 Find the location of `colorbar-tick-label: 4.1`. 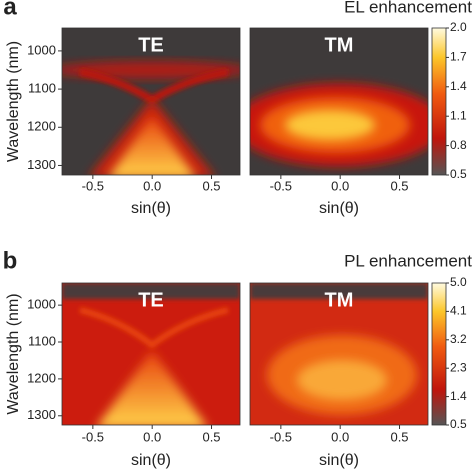

colorbar-tick-label: 4.1 is located at coordinates (458, 311).